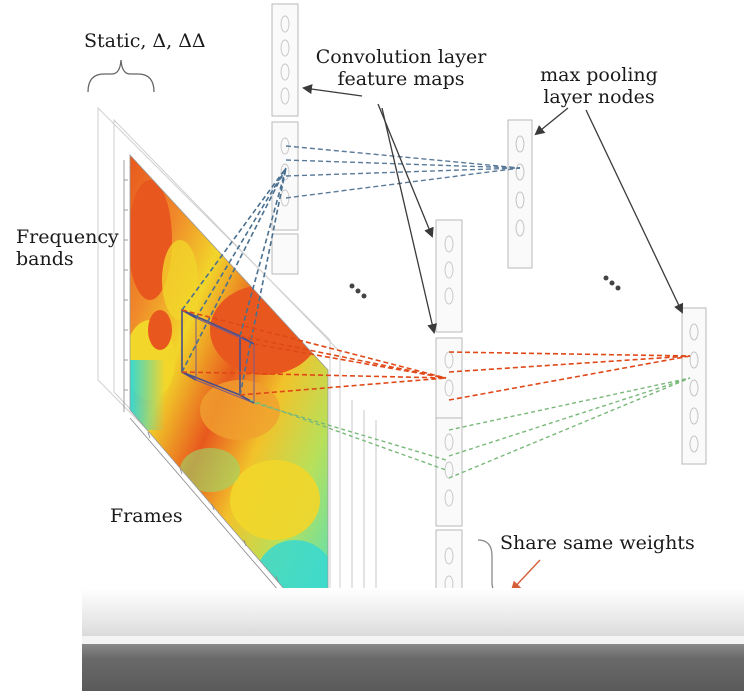  I want to click on conv-maps-label: Convolution layer feature maps, so click(401, 68).